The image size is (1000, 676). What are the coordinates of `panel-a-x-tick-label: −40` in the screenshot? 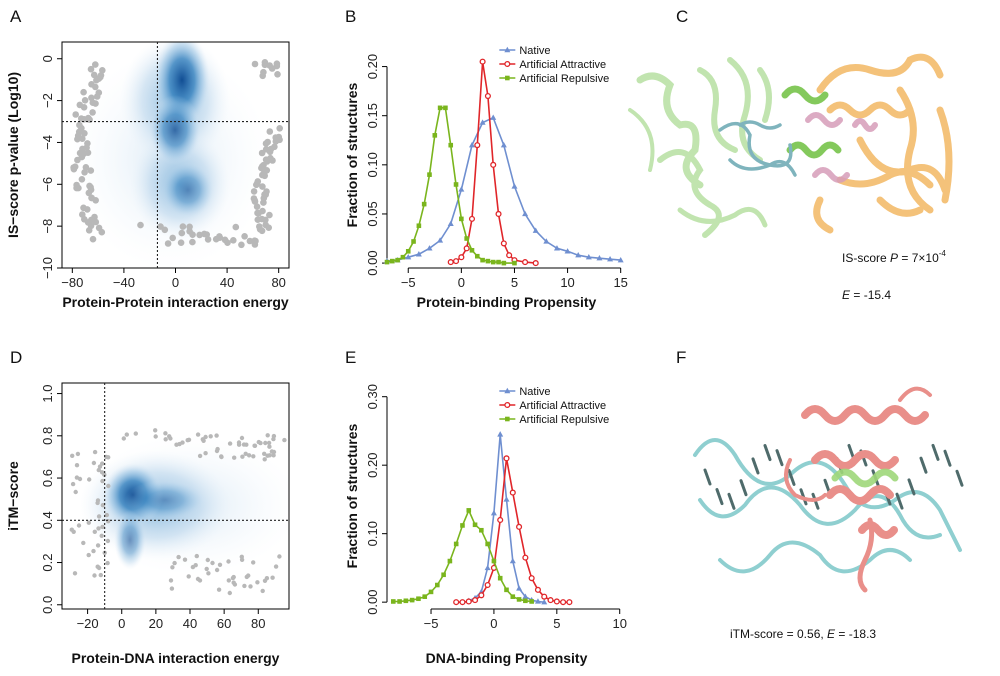 It's located at (124, 282).